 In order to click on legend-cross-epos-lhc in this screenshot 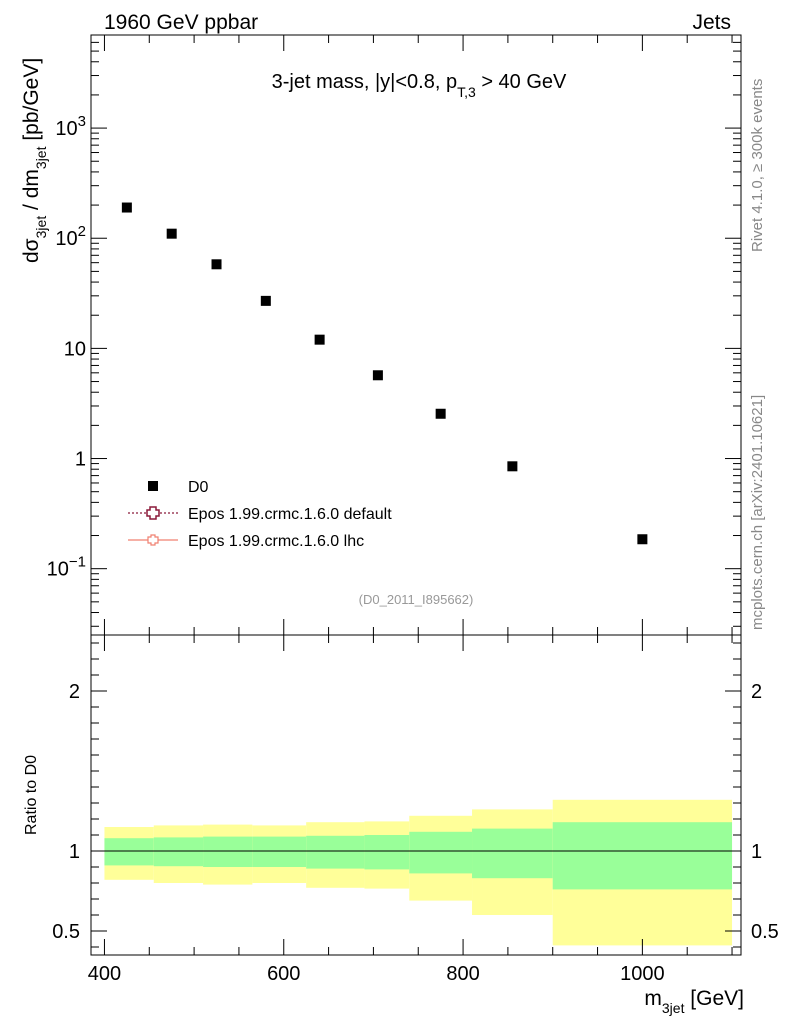, I will do `click(153, 540)`.